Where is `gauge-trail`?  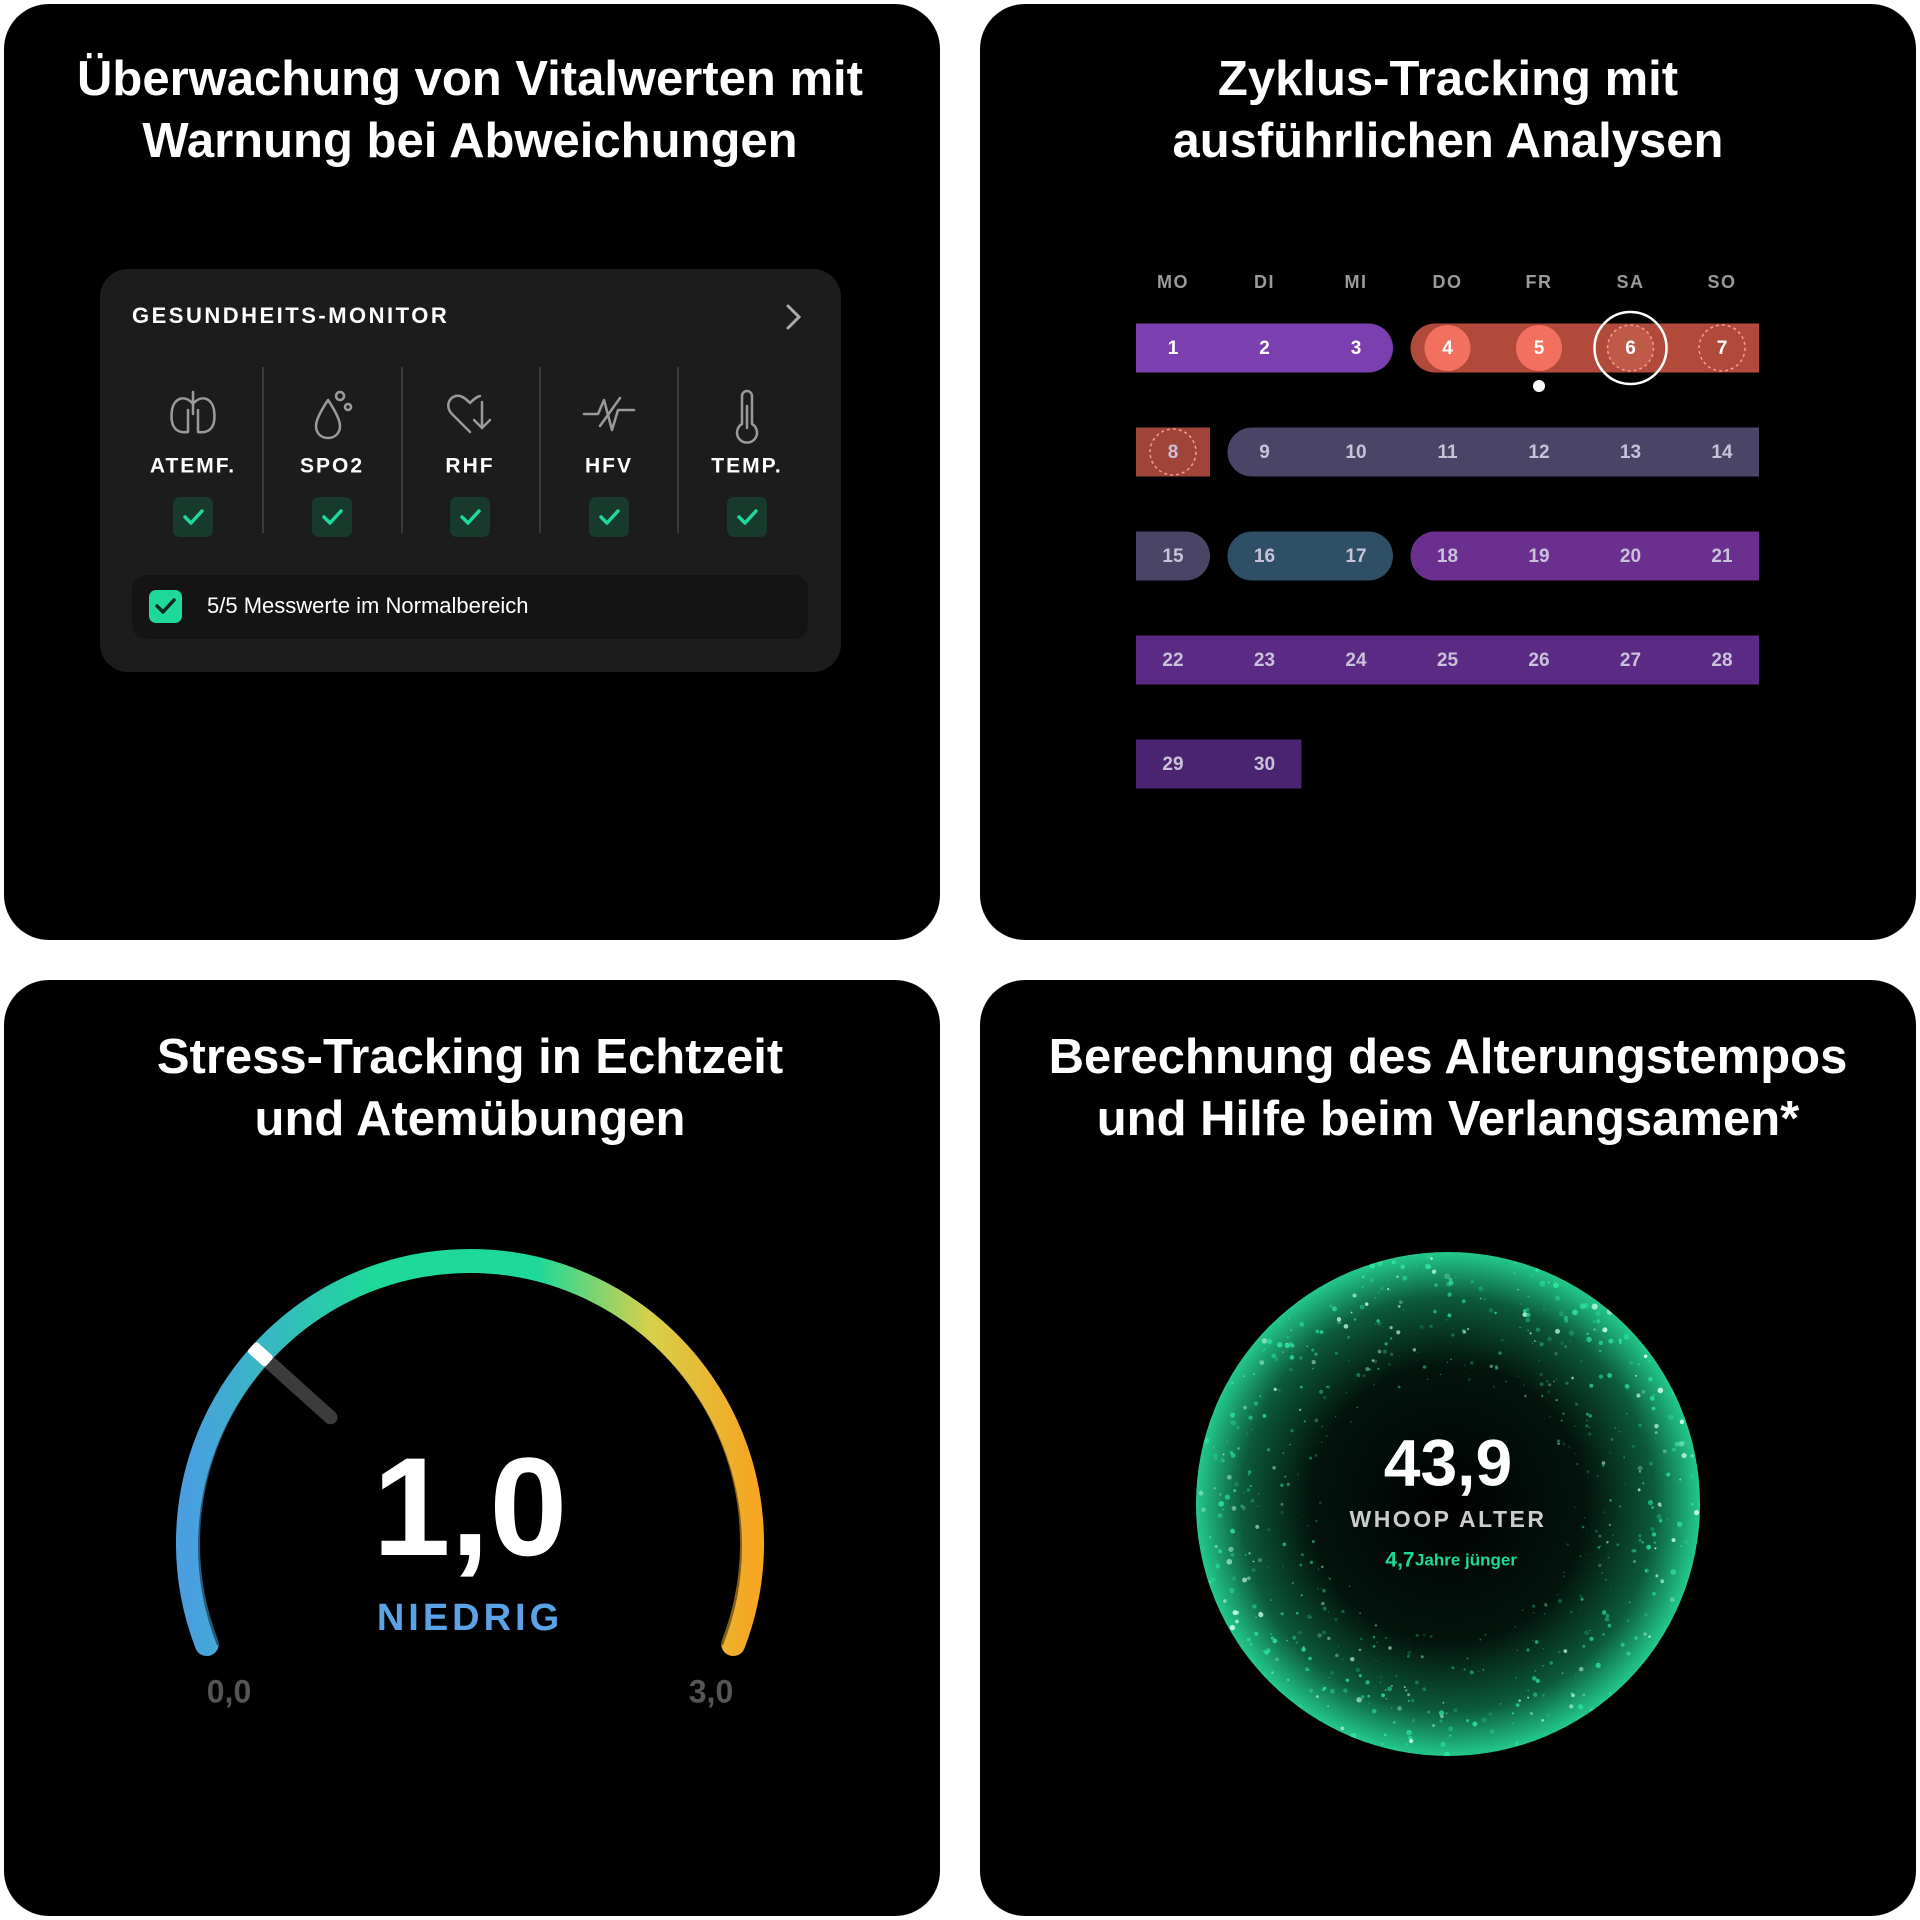 gauge-trail is located at coordinates (295, 1386).